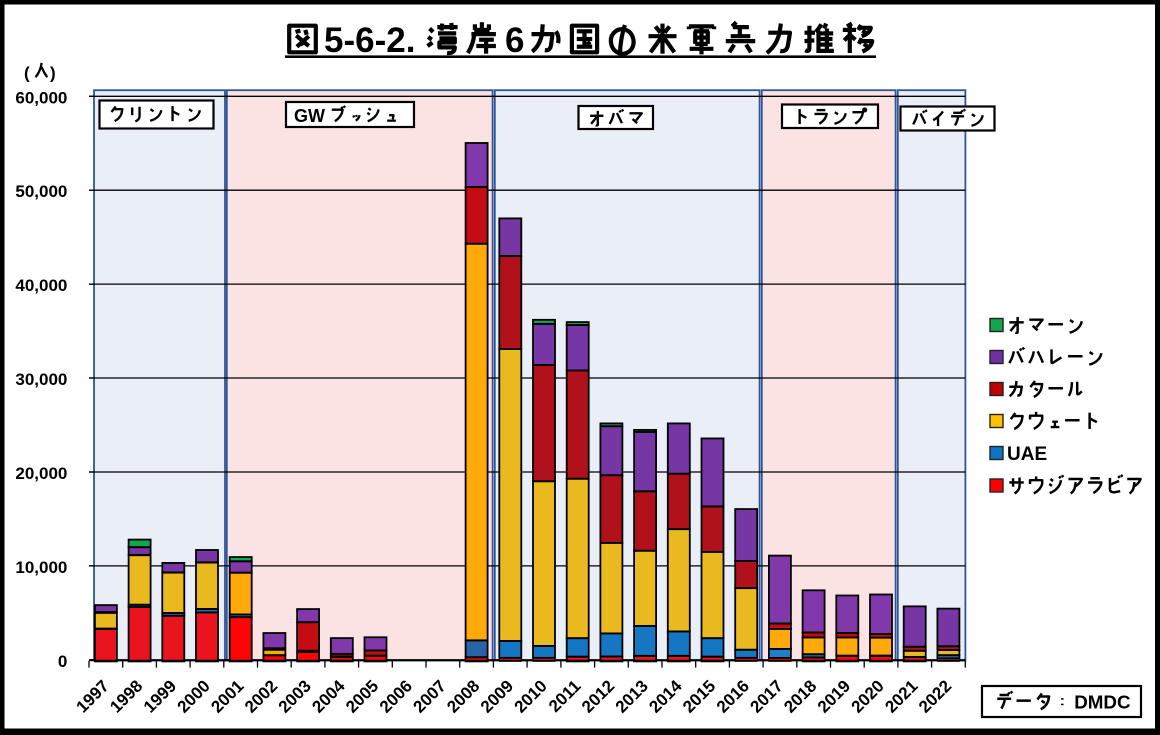 This screenshot has height=735, width=1160. What do you see at coordinates (41, 285) in the screenshot?
I see `svg-text: 40,000` at bounding box center [41, 285].